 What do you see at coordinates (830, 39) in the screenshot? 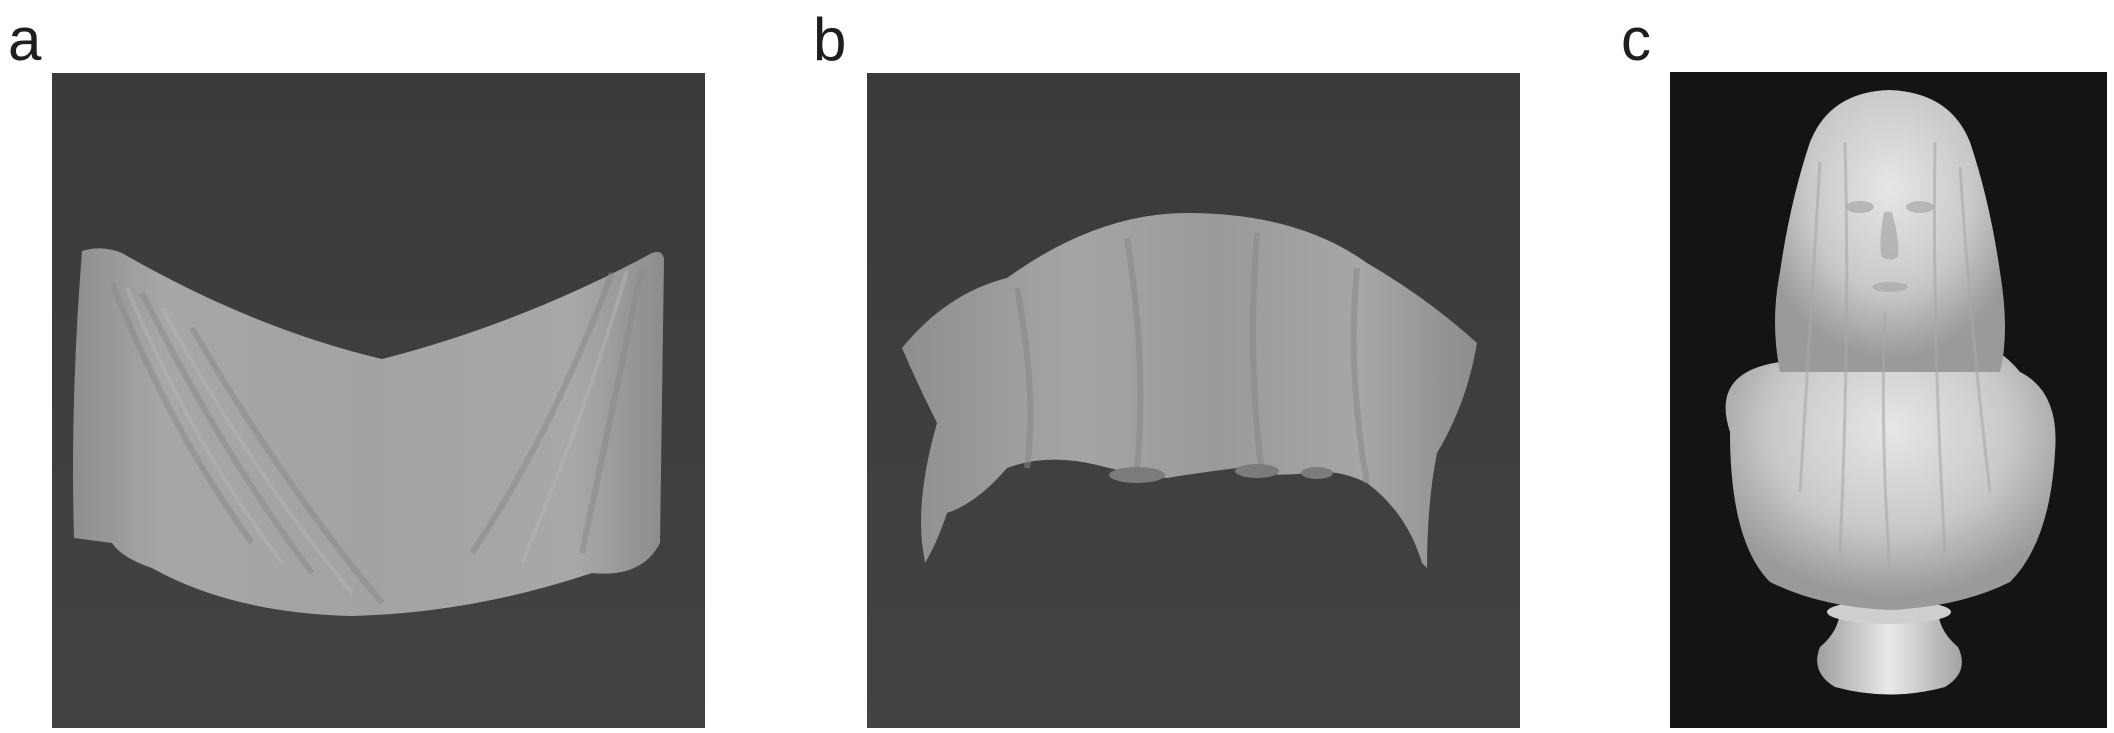
I see `panel-label-b: b` at bounding box center [830, 39].